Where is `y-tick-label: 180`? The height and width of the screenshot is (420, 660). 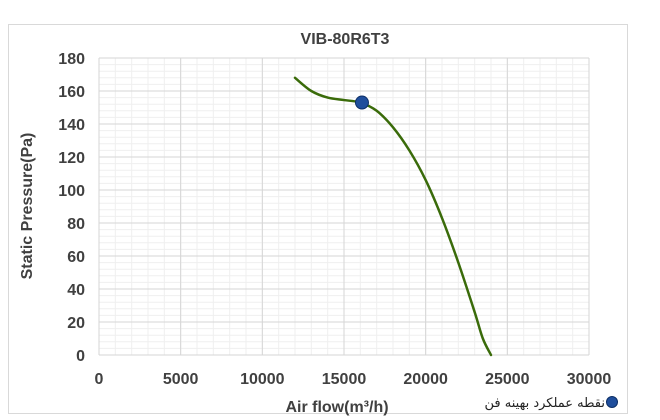 y-tick-label: 180 is located at coordinates (71, 59).